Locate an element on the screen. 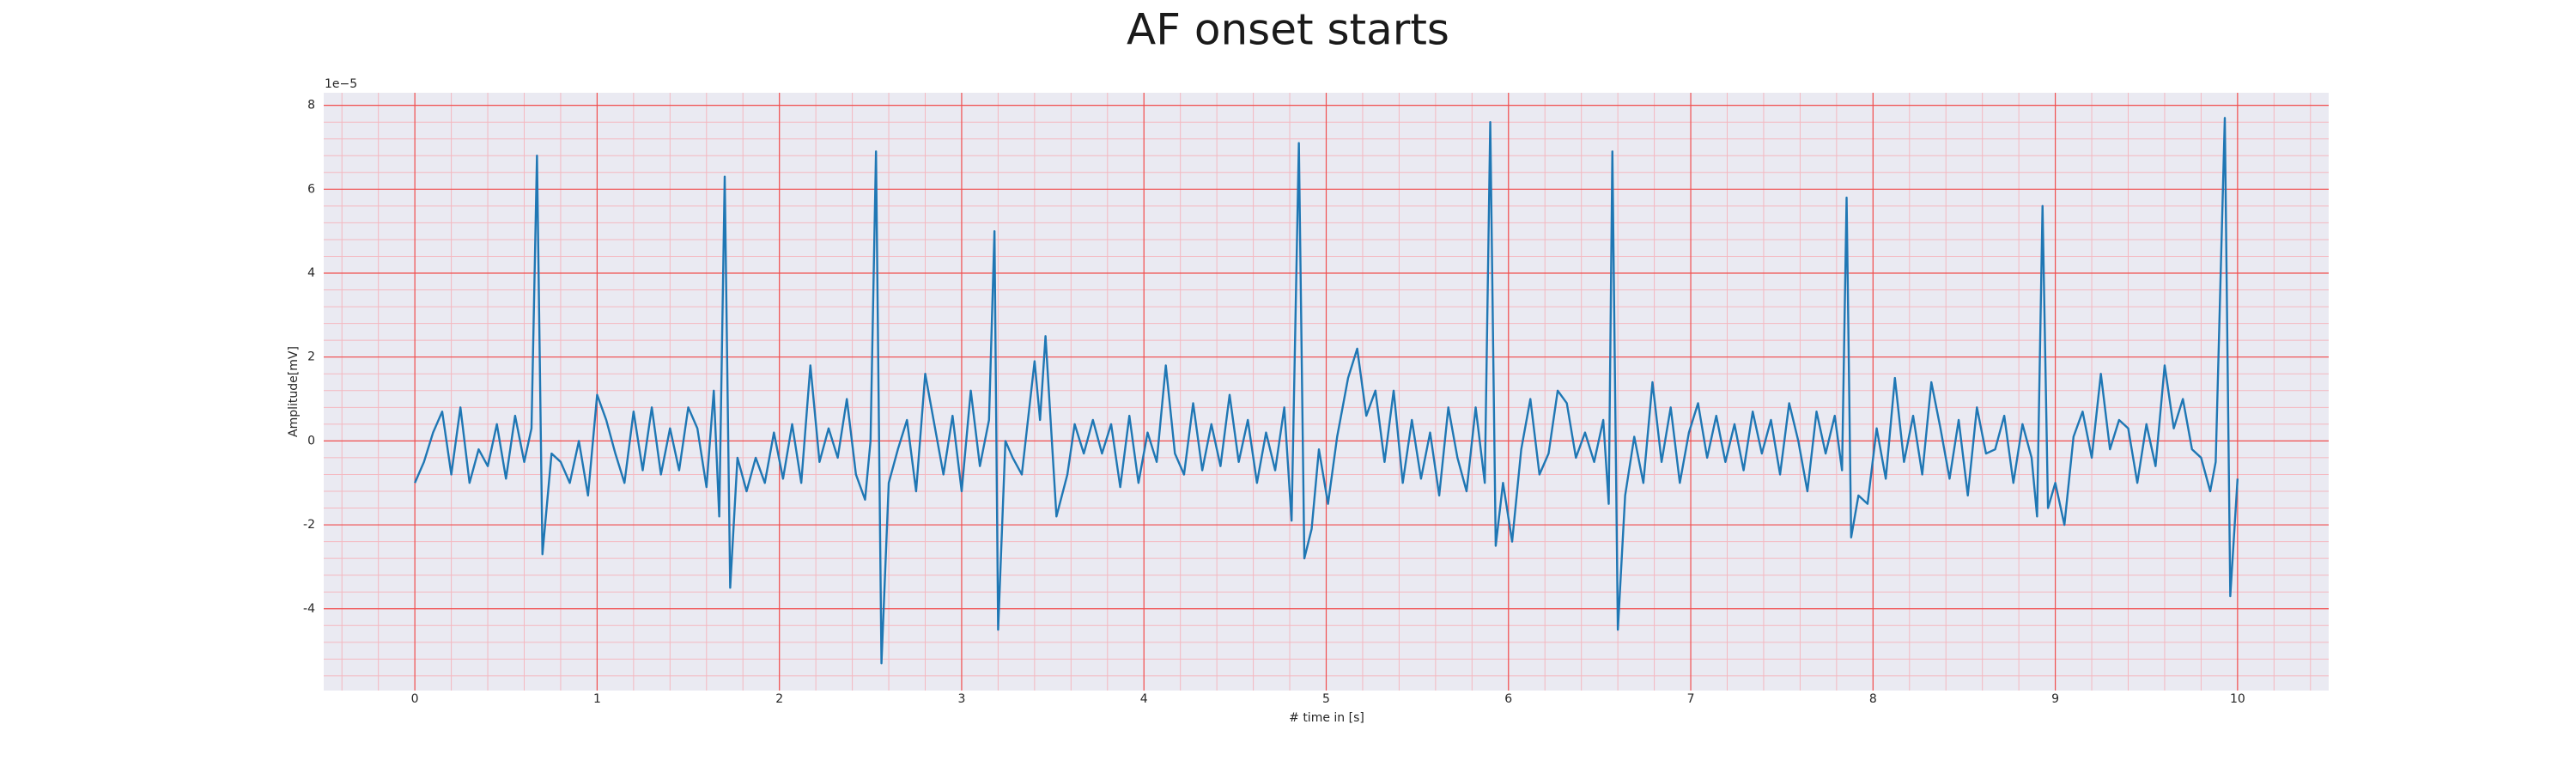 Image resolution: width=2576 pixels, height=773 pixels. x-tick-label: 8 is located at coordinates (1873, 699).